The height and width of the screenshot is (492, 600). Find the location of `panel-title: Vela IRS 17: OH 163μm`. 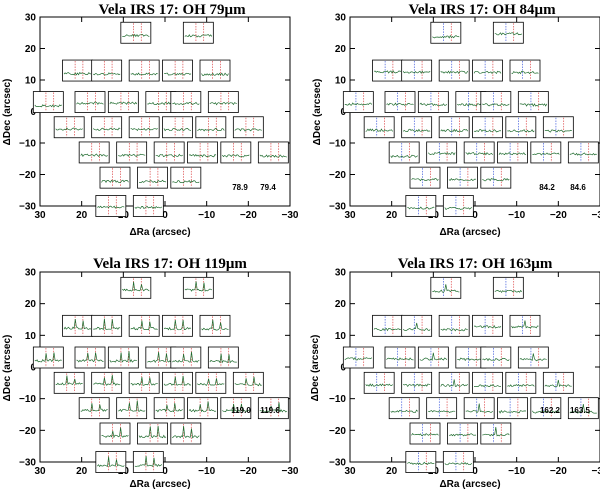

panel-title: Vela IRS 17: OH 163μm is located at coordinates (475, 264).